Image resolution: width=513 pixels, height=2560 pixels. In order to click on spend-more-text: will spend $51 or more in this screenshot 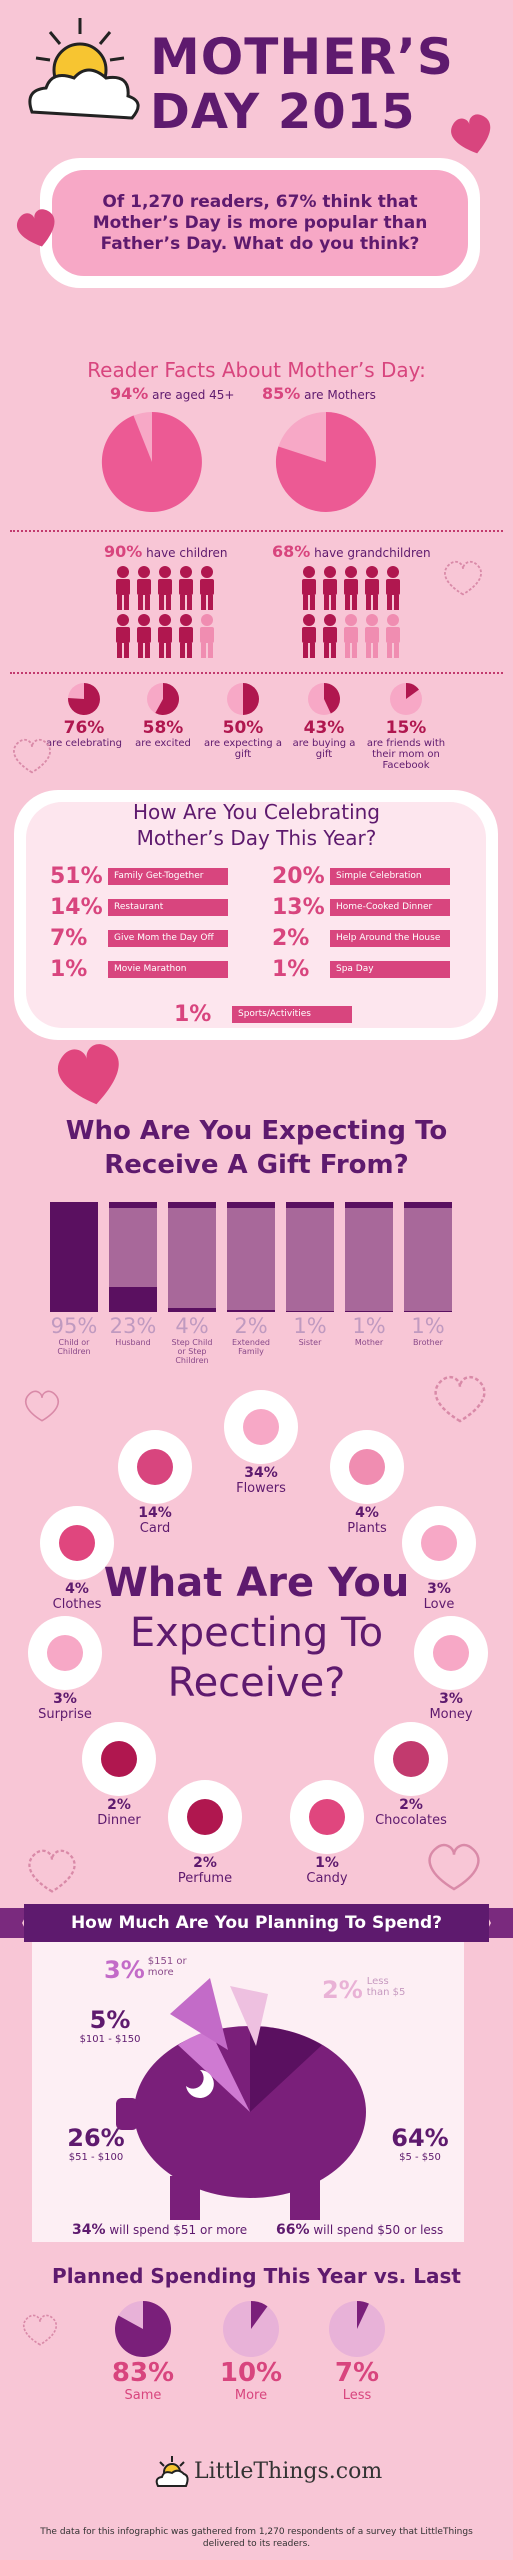, I will do `click(178, 2230)`.